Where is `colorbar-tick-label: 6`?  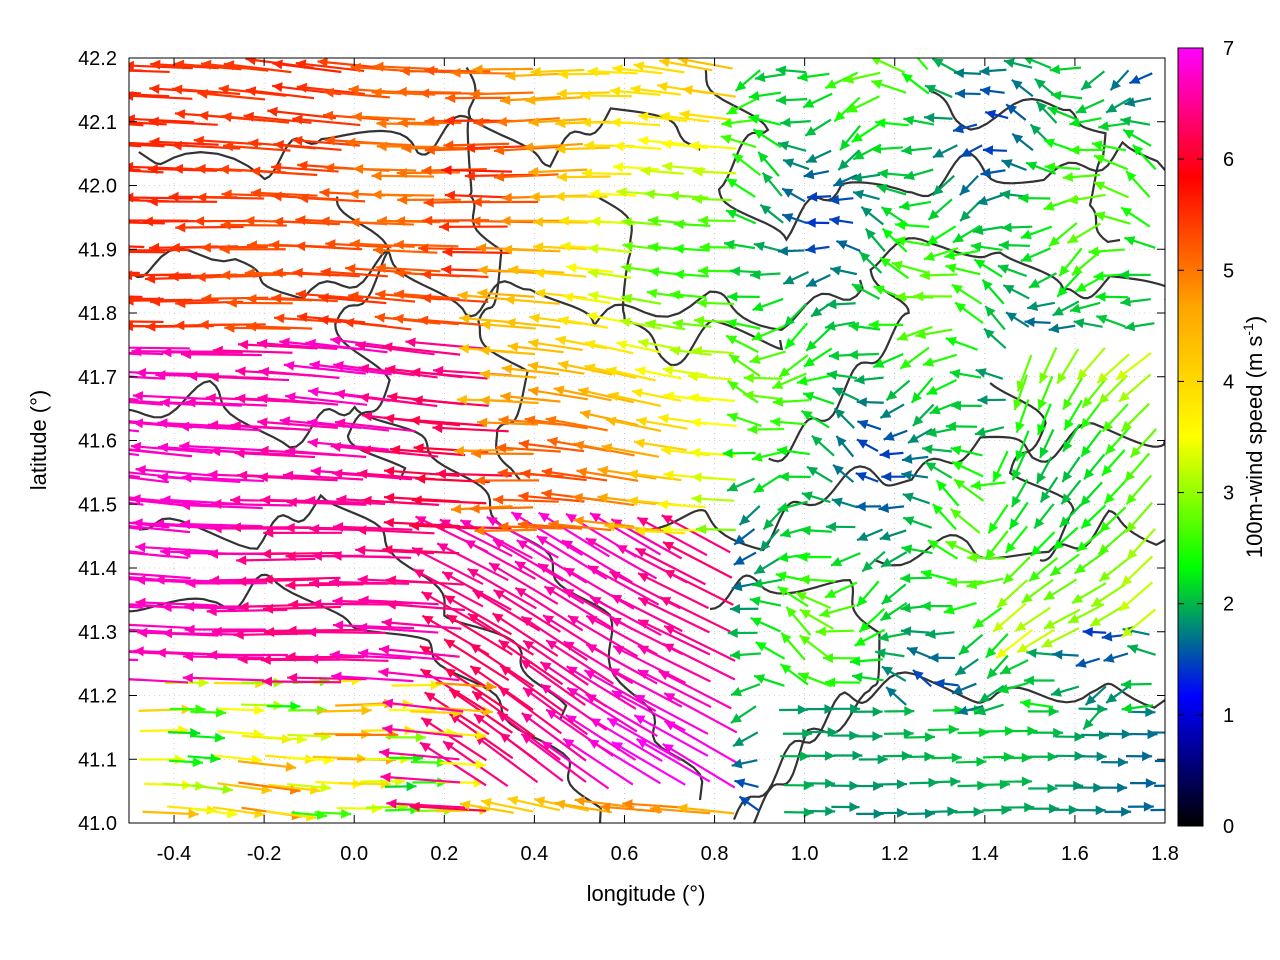 colorbar-tick-label: 6 is located at coordinates (1228, 160).